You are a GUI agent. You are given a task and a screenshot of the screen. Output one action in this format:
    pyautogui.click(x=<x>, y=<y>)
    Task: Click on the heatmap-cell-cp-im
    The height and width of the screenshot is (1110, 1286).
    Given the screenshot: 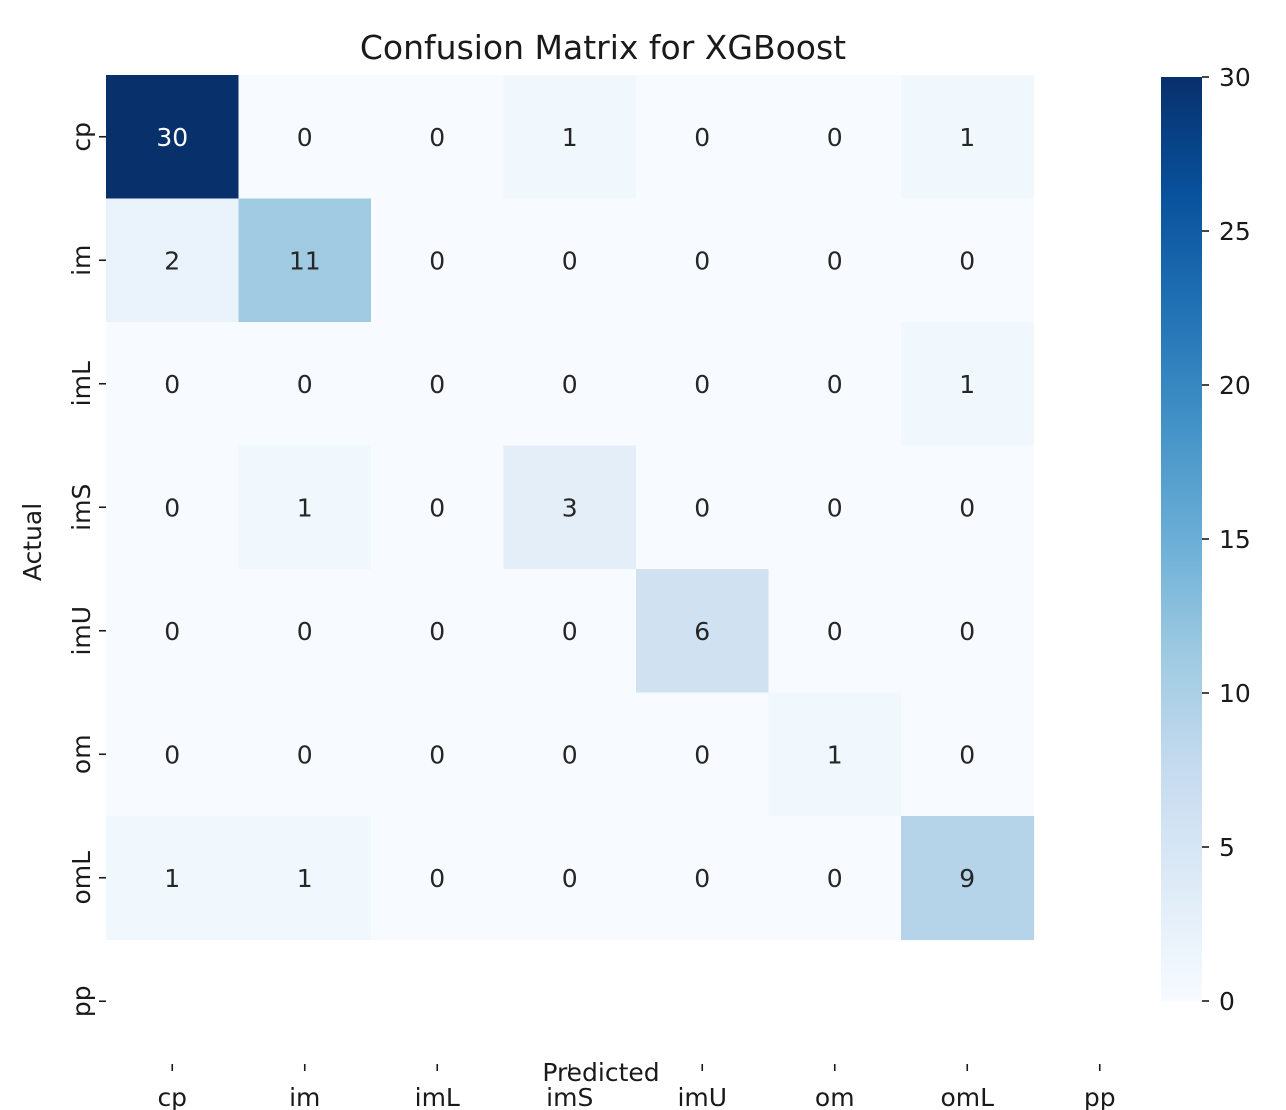 What is the action you would take?
    pyautogui.click(x=305, y=137)
    